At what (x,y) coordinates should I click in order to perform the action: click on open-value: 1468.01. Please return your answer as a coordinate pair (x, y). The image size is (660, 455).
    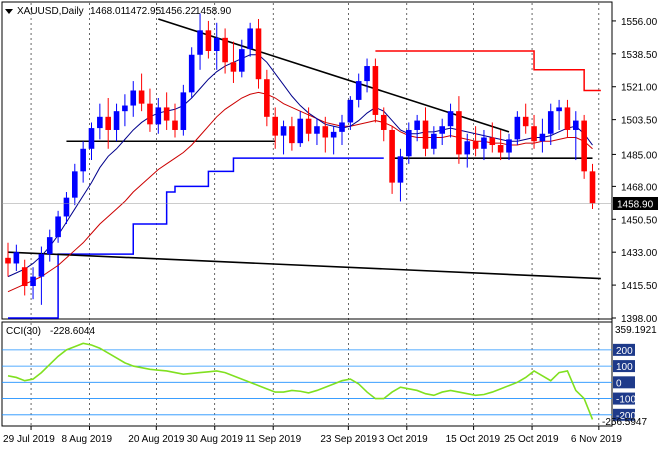
    Looking at the image, I should click on (108, 11).